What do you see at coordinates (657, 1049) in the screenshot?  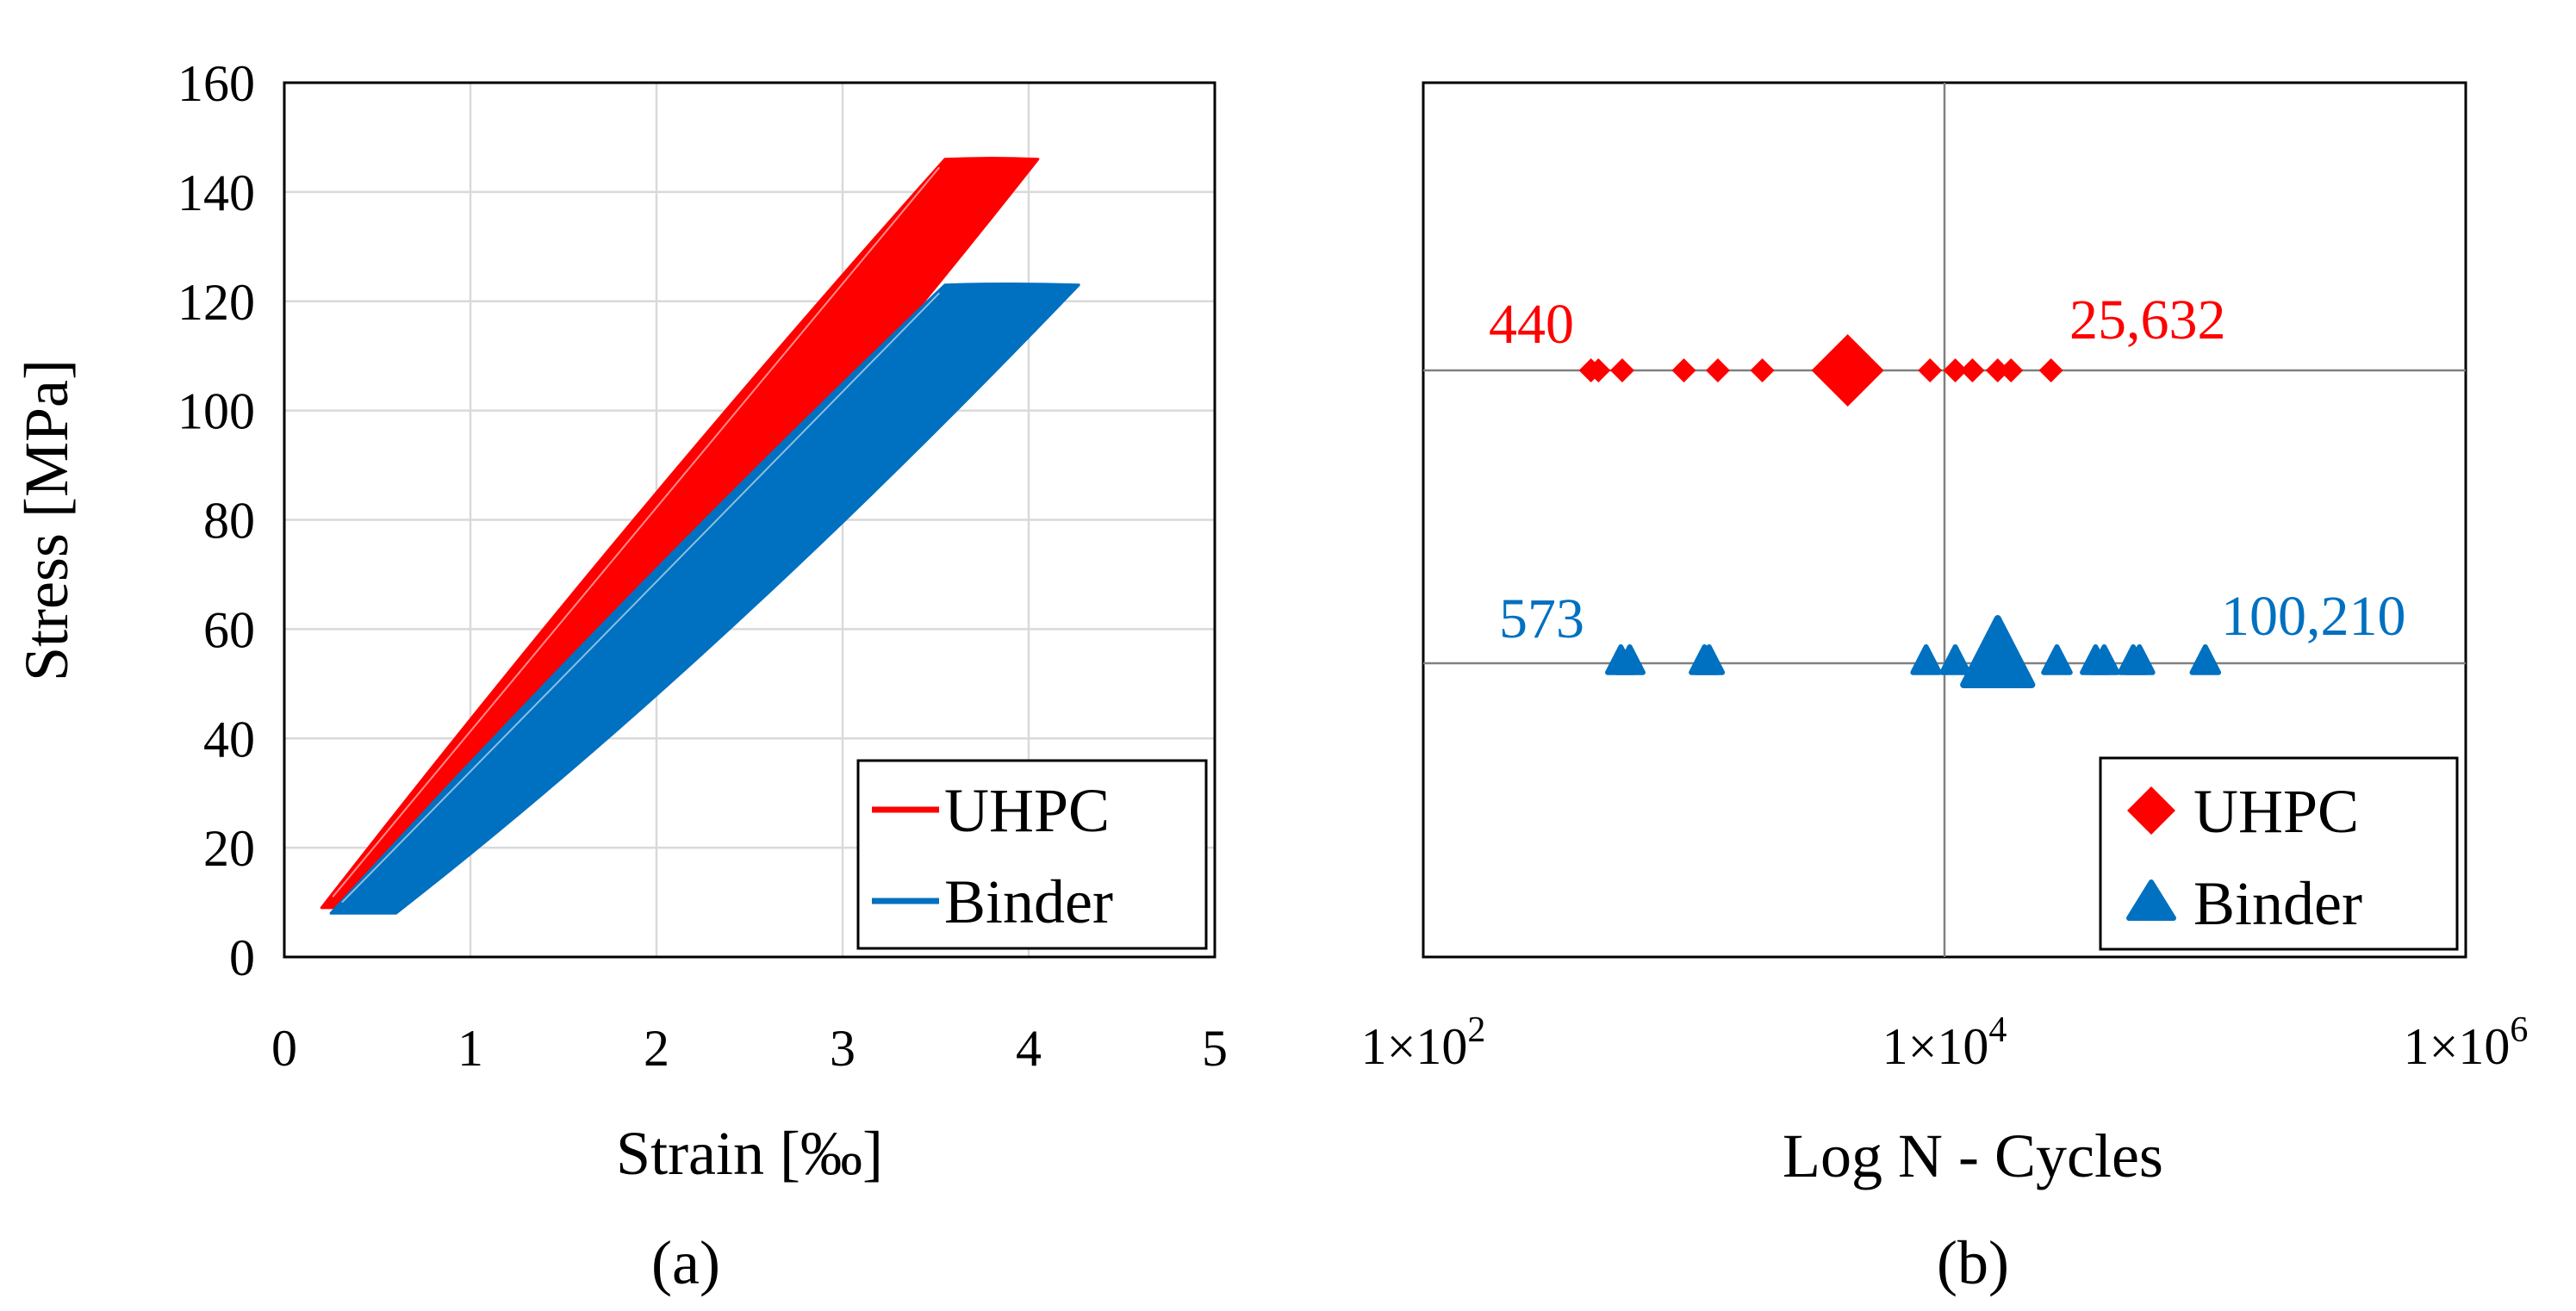 I see `x-tick-label-2: 2` at bounding box center [657, 1049].